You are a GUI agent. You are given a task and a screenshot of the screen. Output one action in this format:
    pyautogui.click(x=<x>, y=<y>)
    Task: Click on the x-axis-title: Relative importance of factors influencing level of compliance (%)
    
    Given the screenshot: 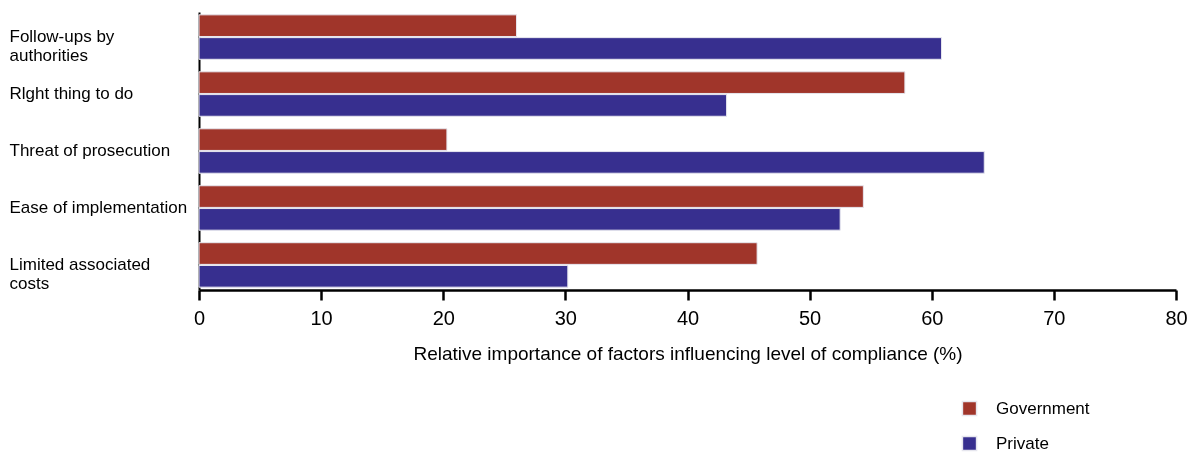 What is the action you would take?
    pyautogui.click(x=688, y=353)
    